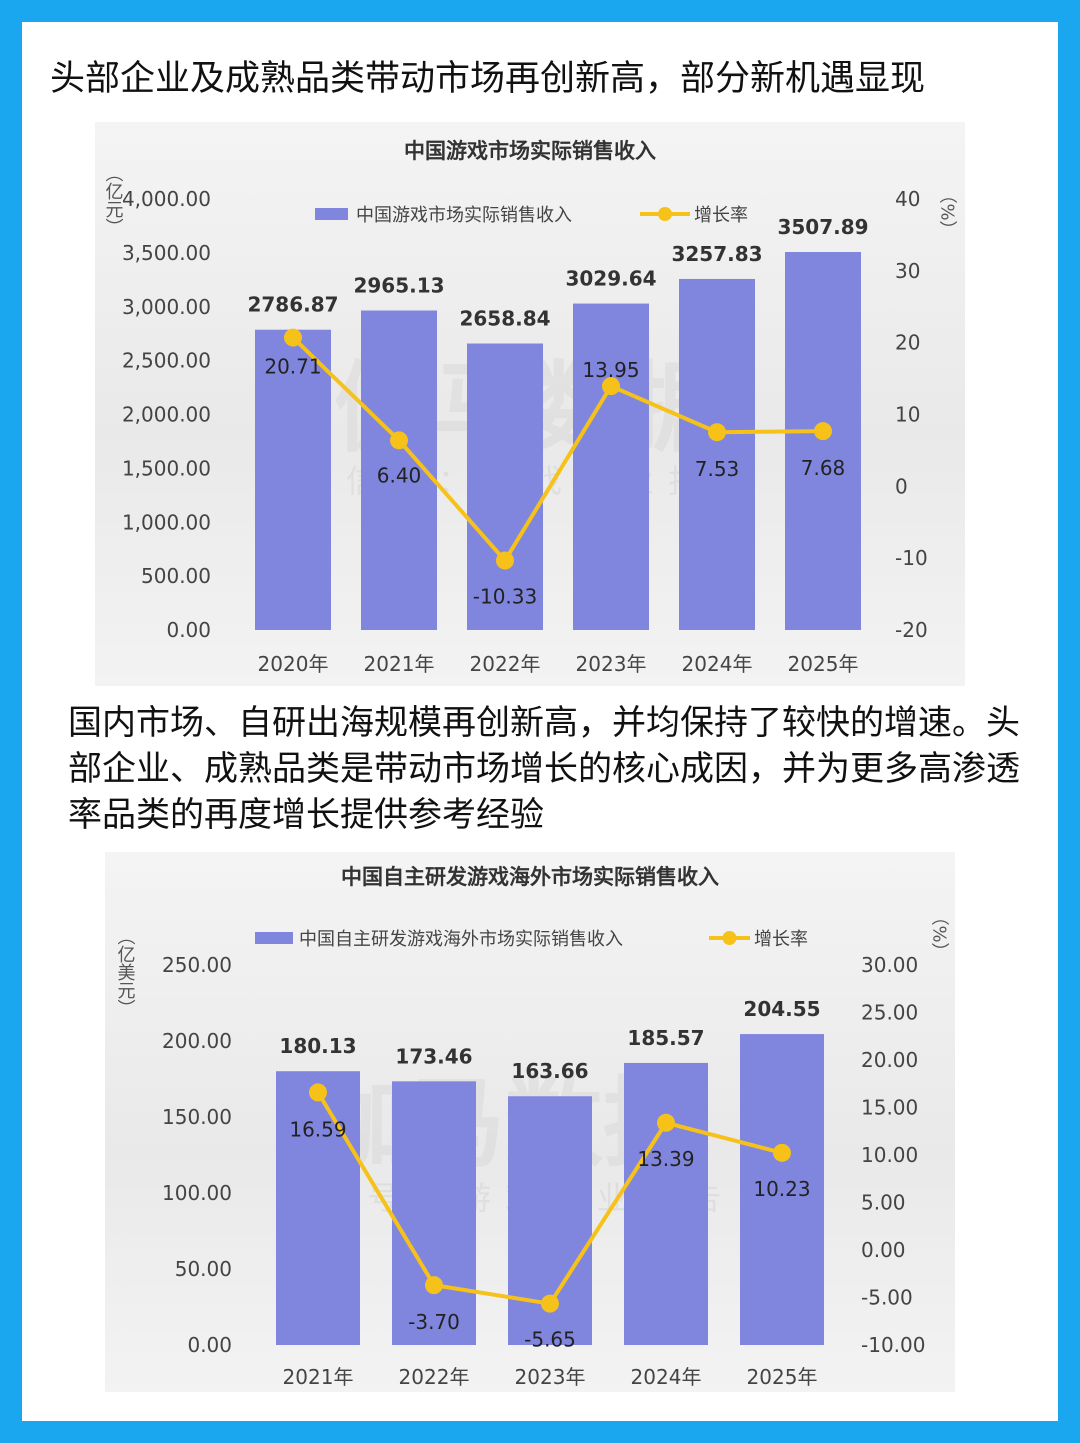  Describe the element at coordinates (717, 469) in the screenshot. I see `growth-rate-label: 7.53` at that location.